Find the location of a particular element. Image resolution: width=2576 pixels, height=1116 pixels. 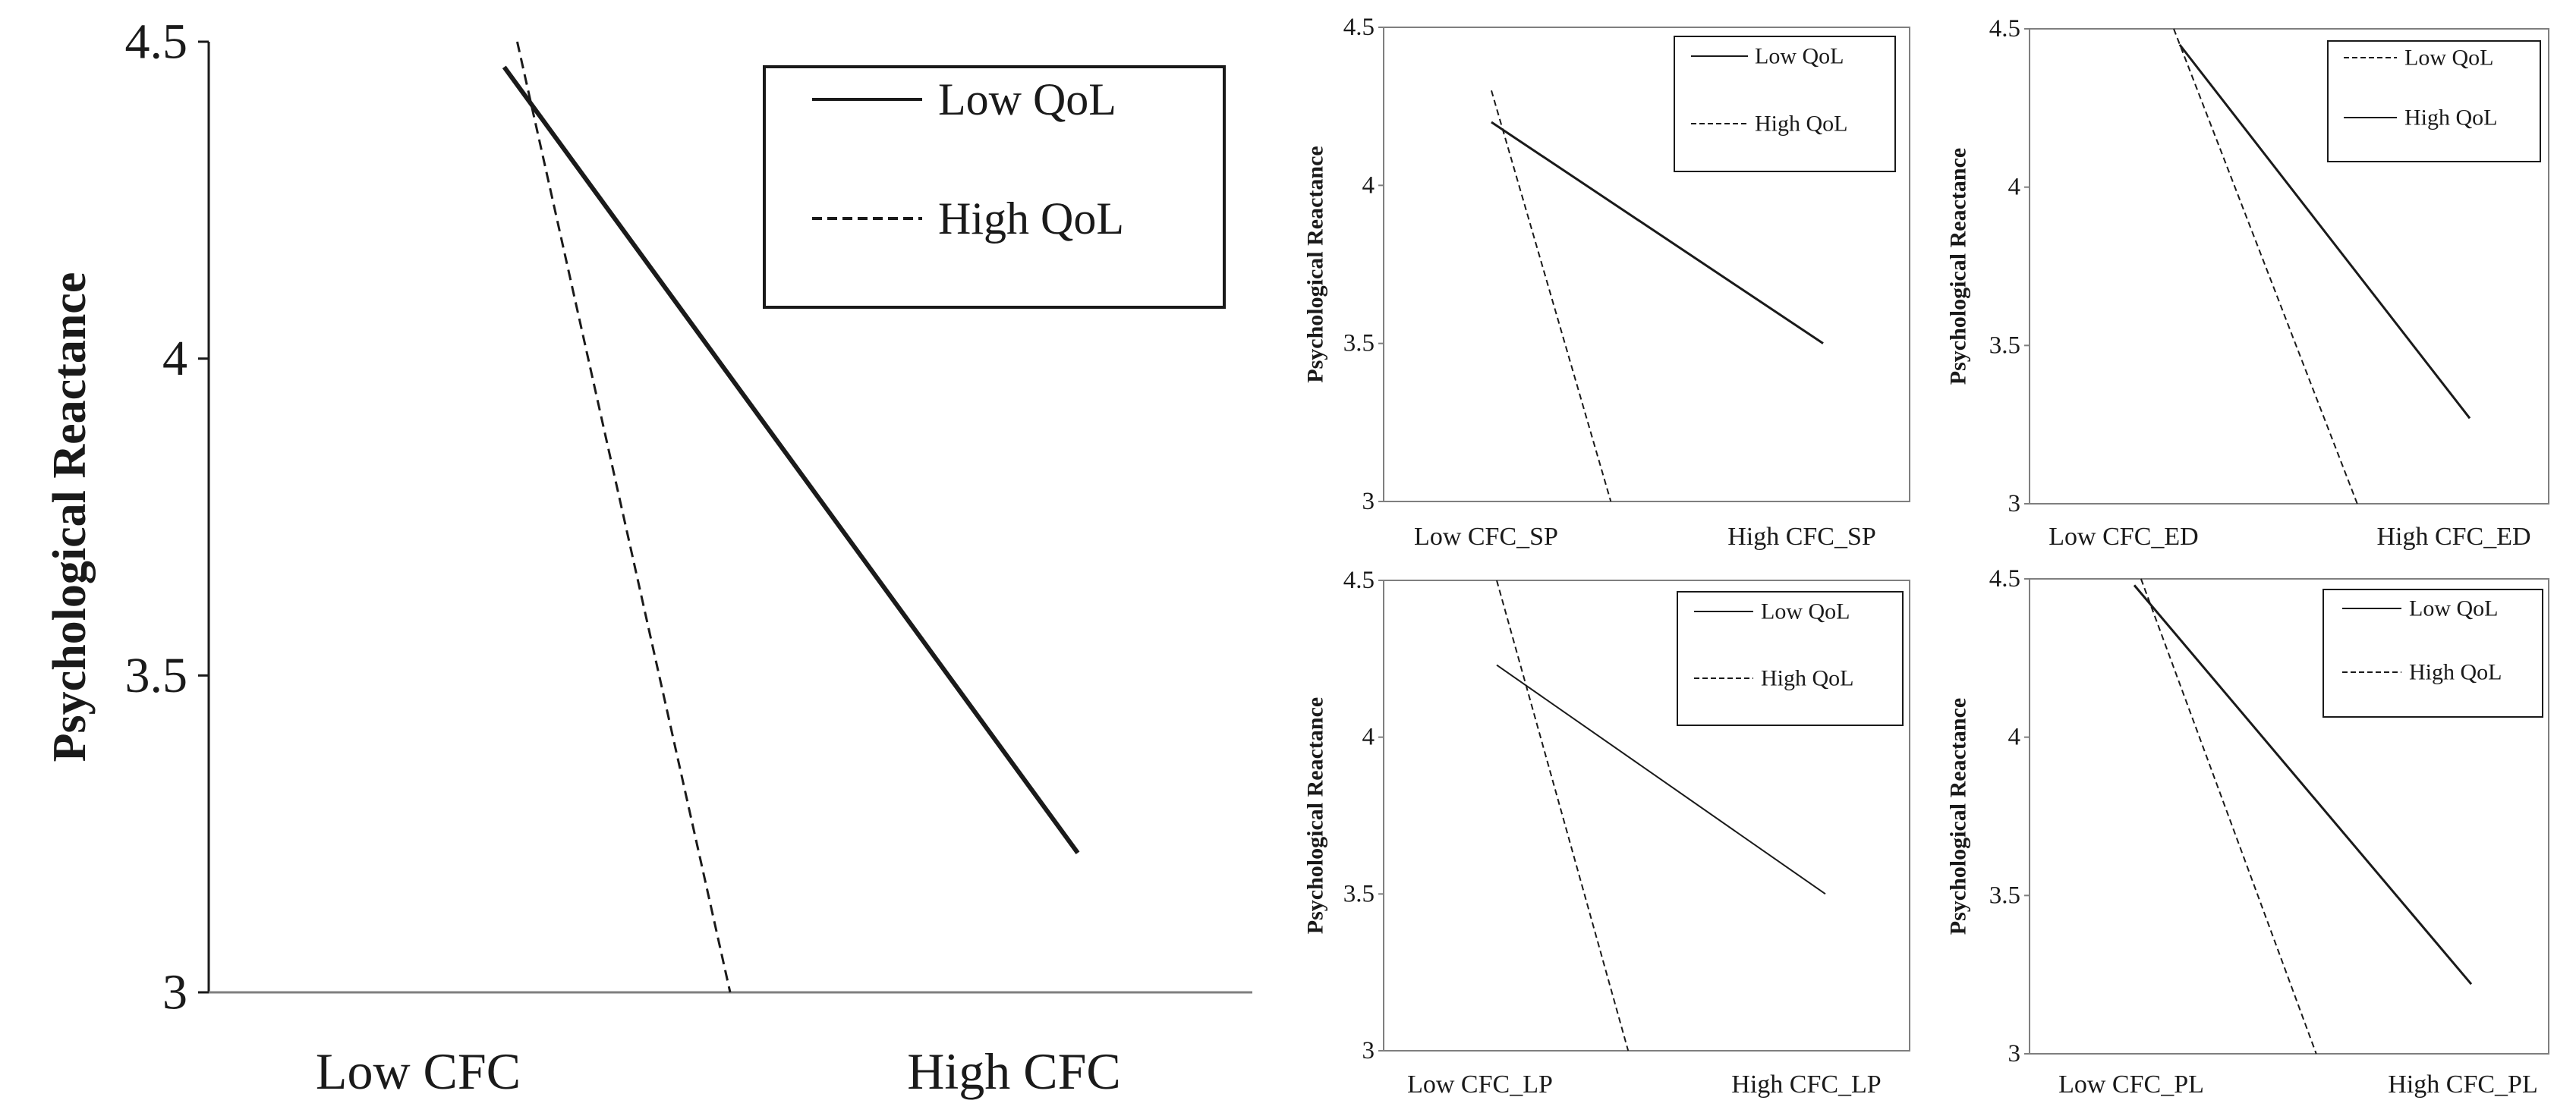

x-category-label: Low CFC is located at coordinates (418, 1071).